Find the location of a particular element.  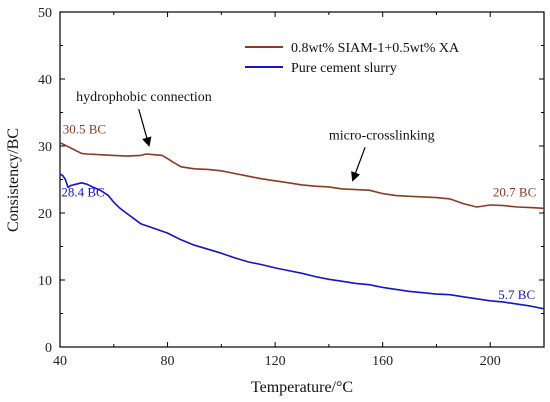

x-axis-title: Temperature/°C is located at coordinates (302, 387).